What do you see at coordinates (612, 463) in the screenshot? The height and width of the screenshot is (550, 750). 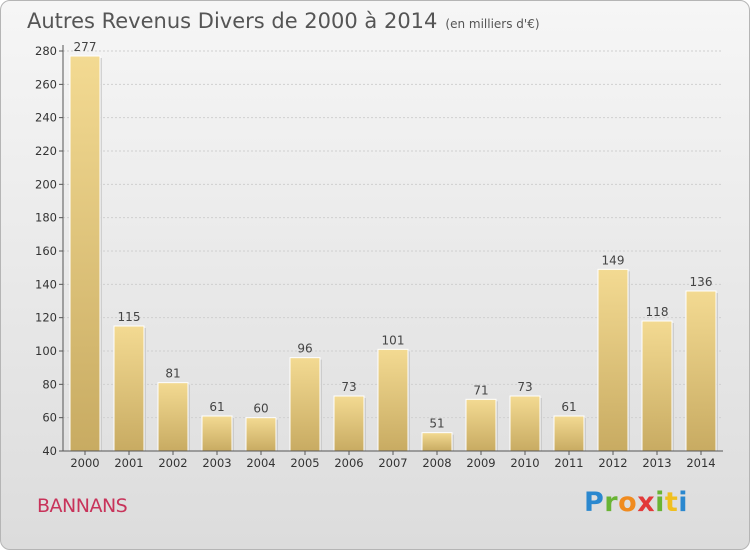 I see `x-tick-label: 2012` at bounding box center [612, 463].